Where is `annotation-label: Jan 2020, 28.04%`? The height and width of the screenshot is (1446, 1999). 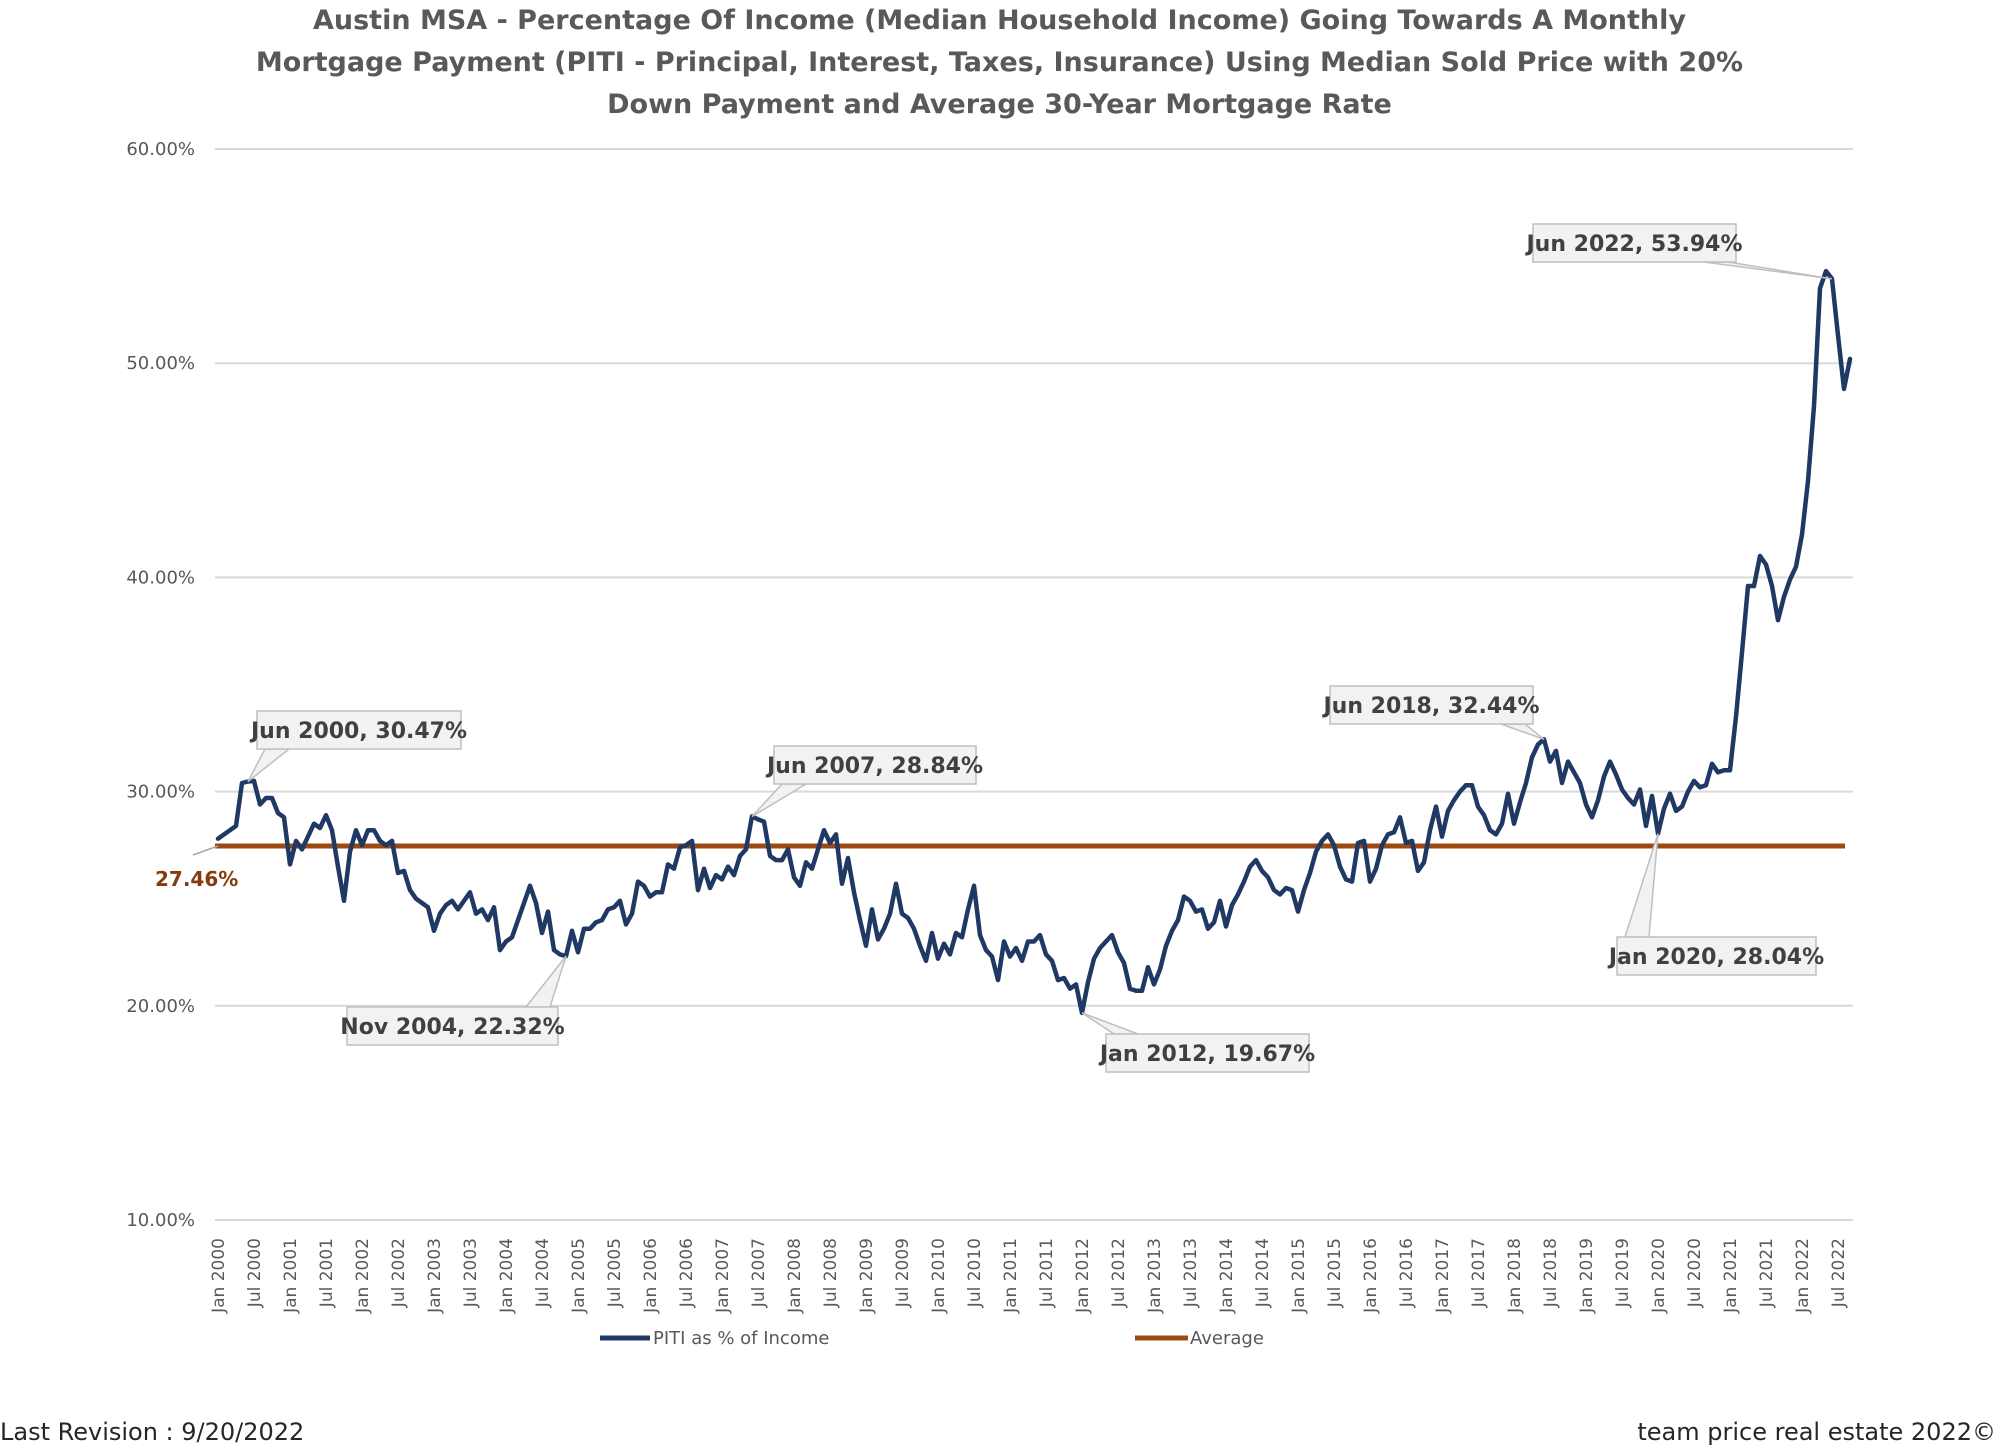 annotation-label: Jan 2020, 28.04% is located at coordinates (1715, 957).